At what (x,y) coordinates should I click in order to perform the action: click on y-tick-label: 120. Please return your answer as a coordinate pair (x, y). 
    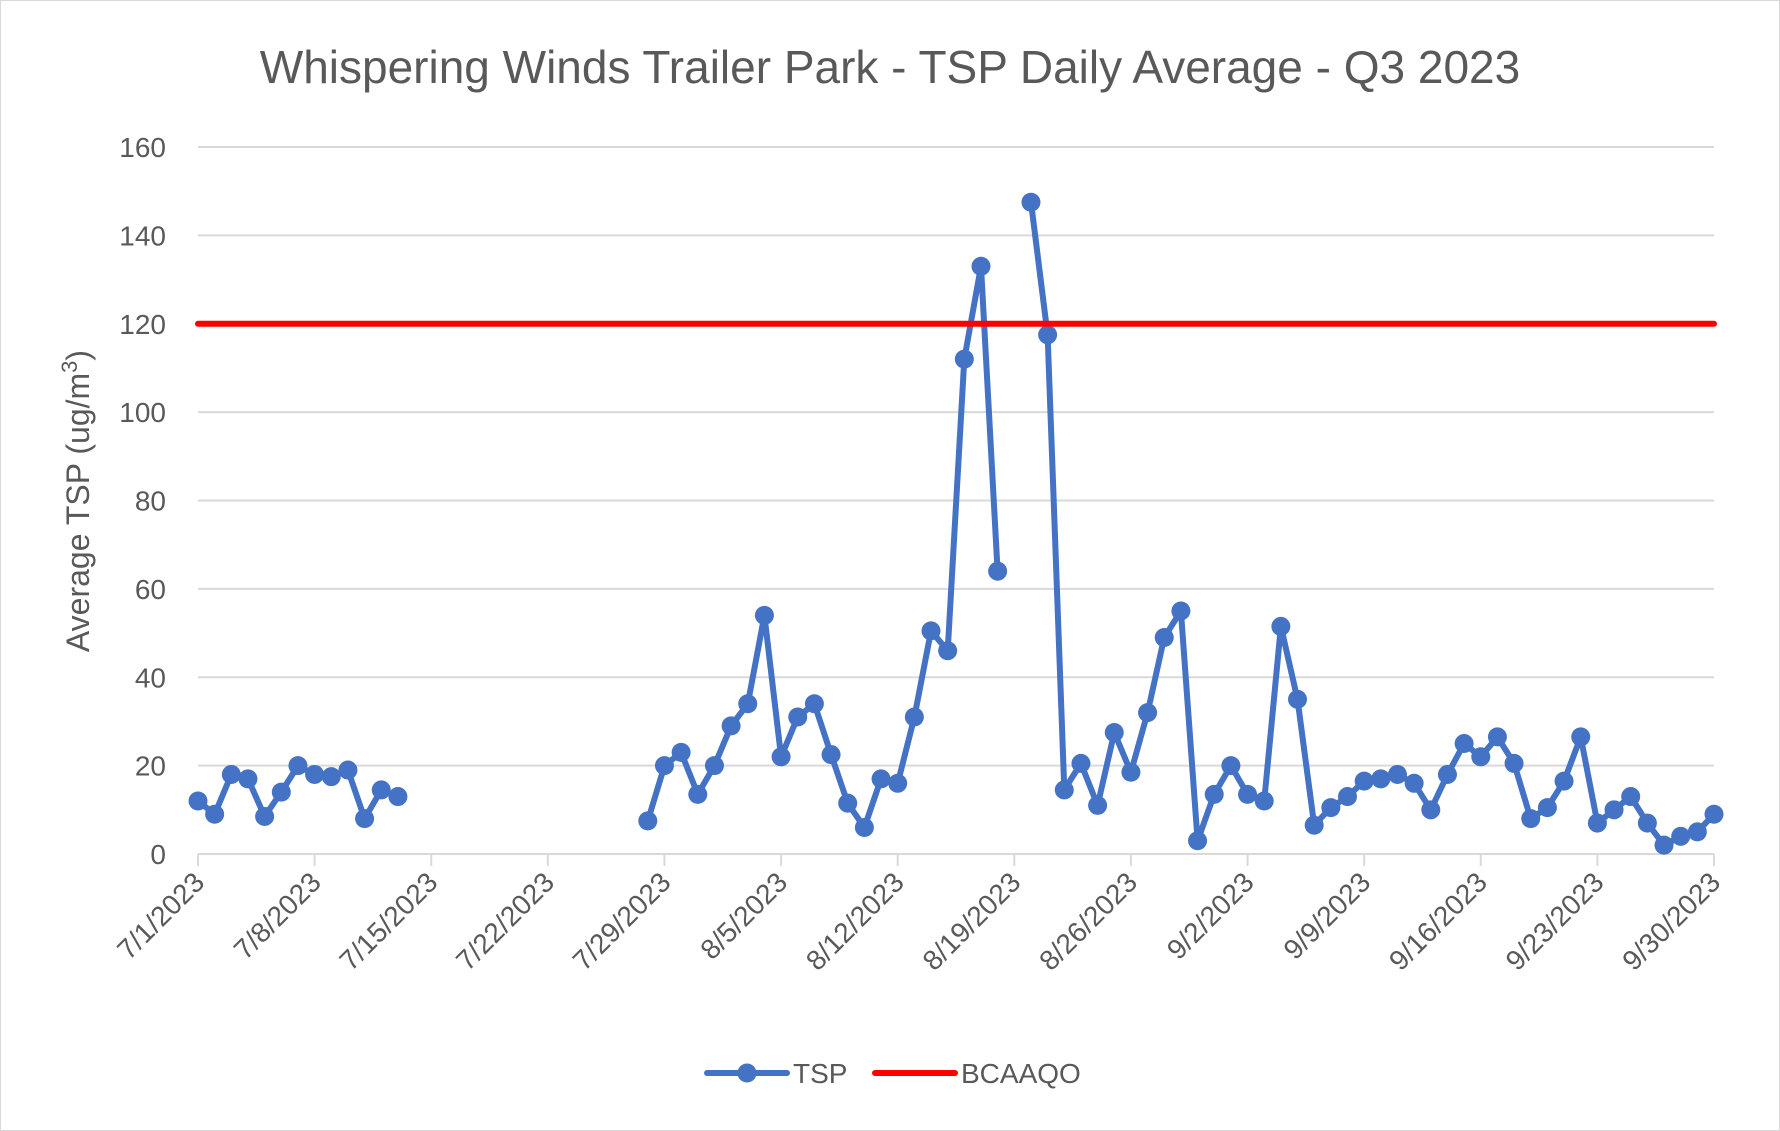
    Looking at the image, I should click on (142, 324).